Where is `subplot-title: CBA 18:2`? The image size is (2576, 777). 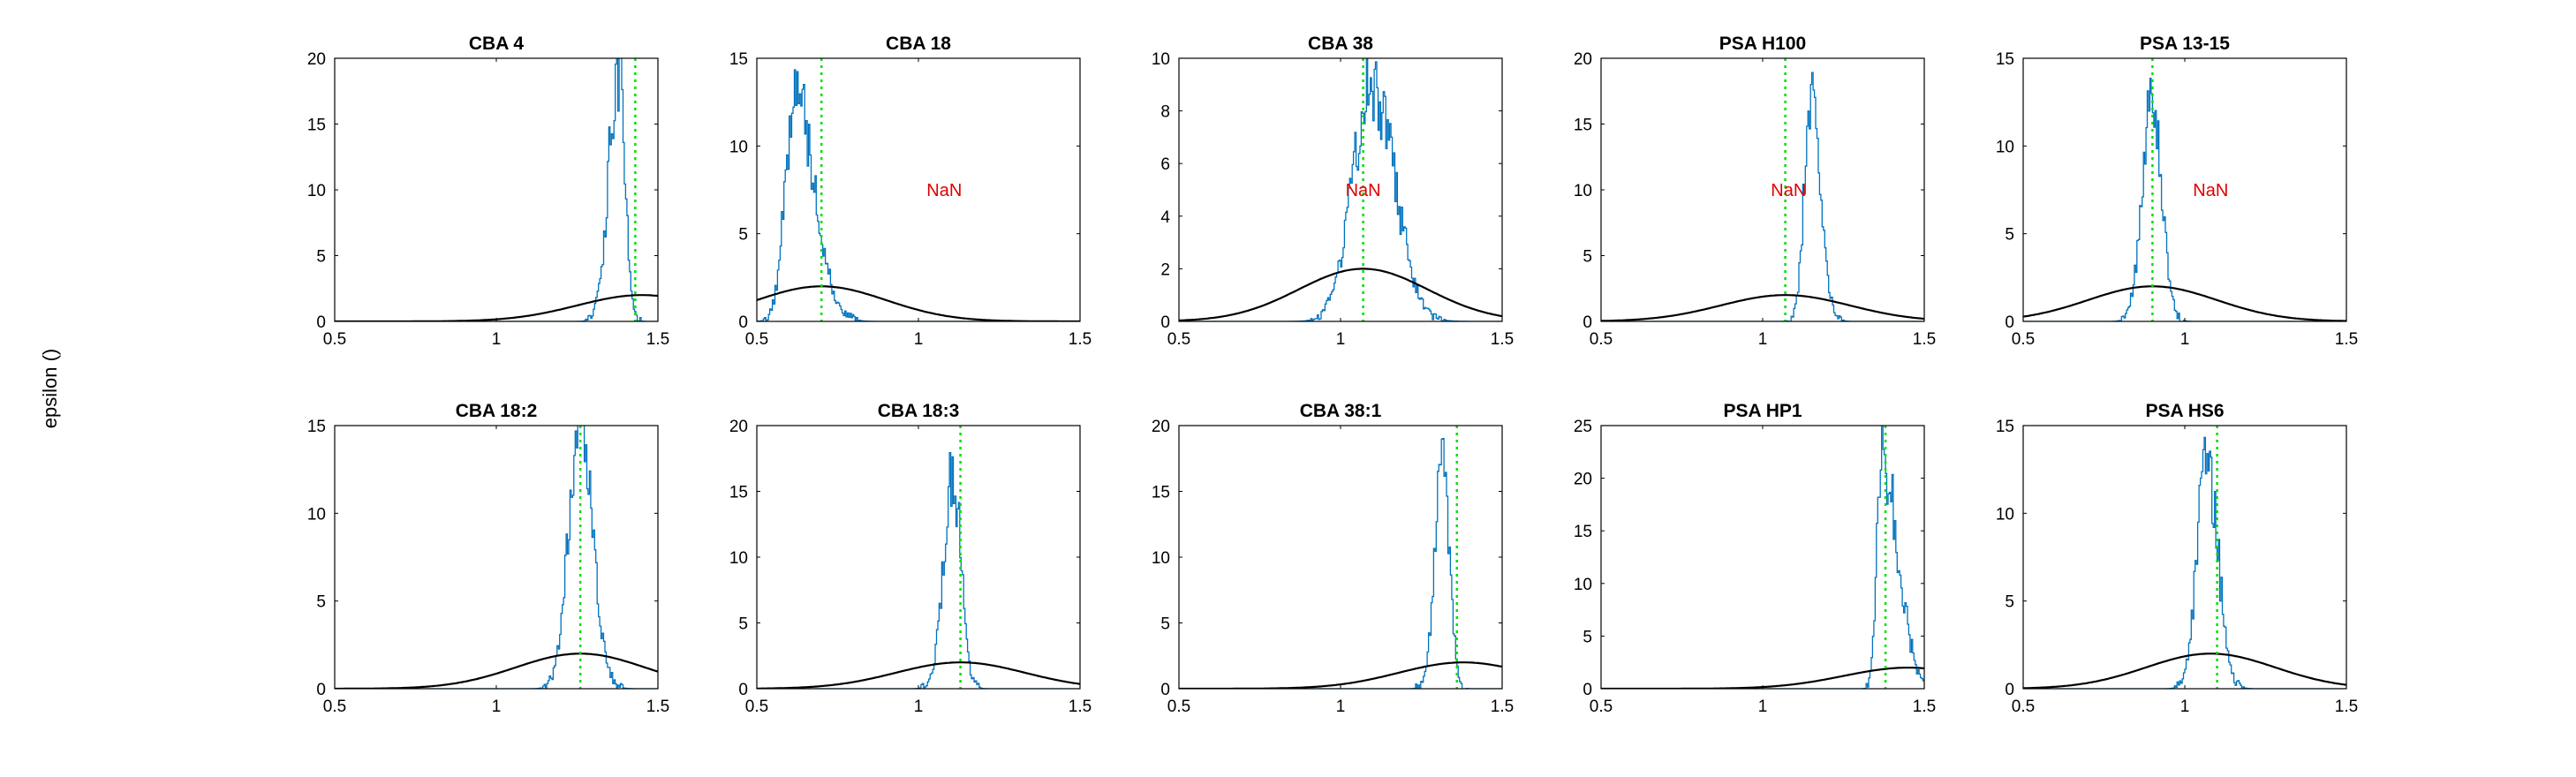 subplot-title: CBA 18:2 is located at coordinates (497, 411).